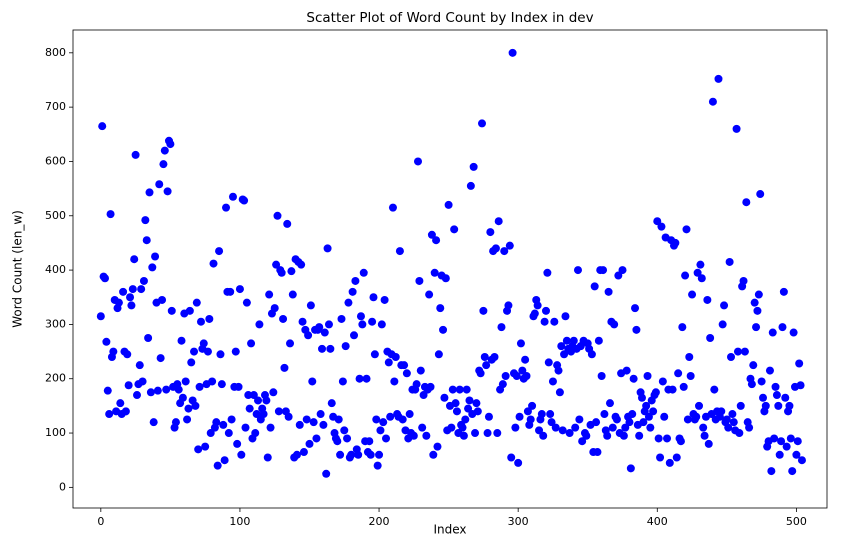 The image size is (850, 547). I want to click on x-tick-label: 300, so click(518, 521).